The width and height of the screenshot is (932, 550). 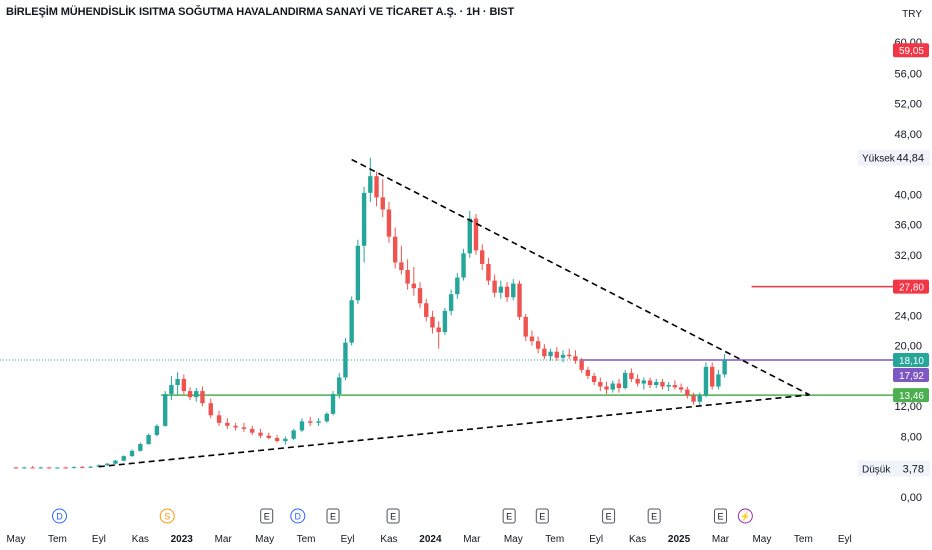 What do you see at coordinates (721, 539) in the screenshot?
I see `x-tick-label: Mar` at bounding box center [721, 539].